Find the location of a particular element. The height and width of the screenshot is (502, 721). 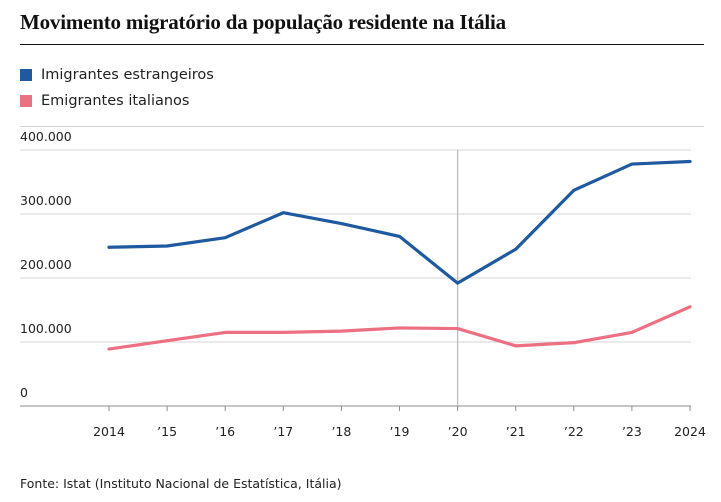

legend-item-immigrants: Imigrantes estrangeiros is located at coordinates (117, 75).